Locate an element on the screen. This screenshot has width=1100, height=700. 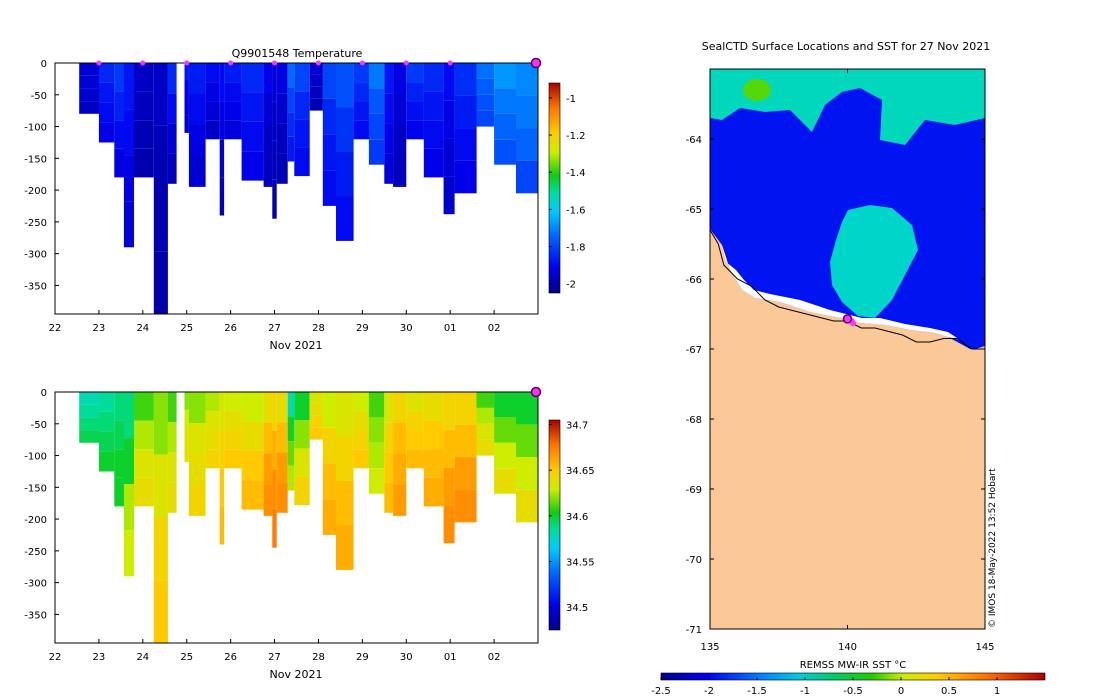
sst-colorbar-ticks: -2.5 -2 -1.5 -1 -0.5 0 0.5 1 is located at coordinates (825, 687).